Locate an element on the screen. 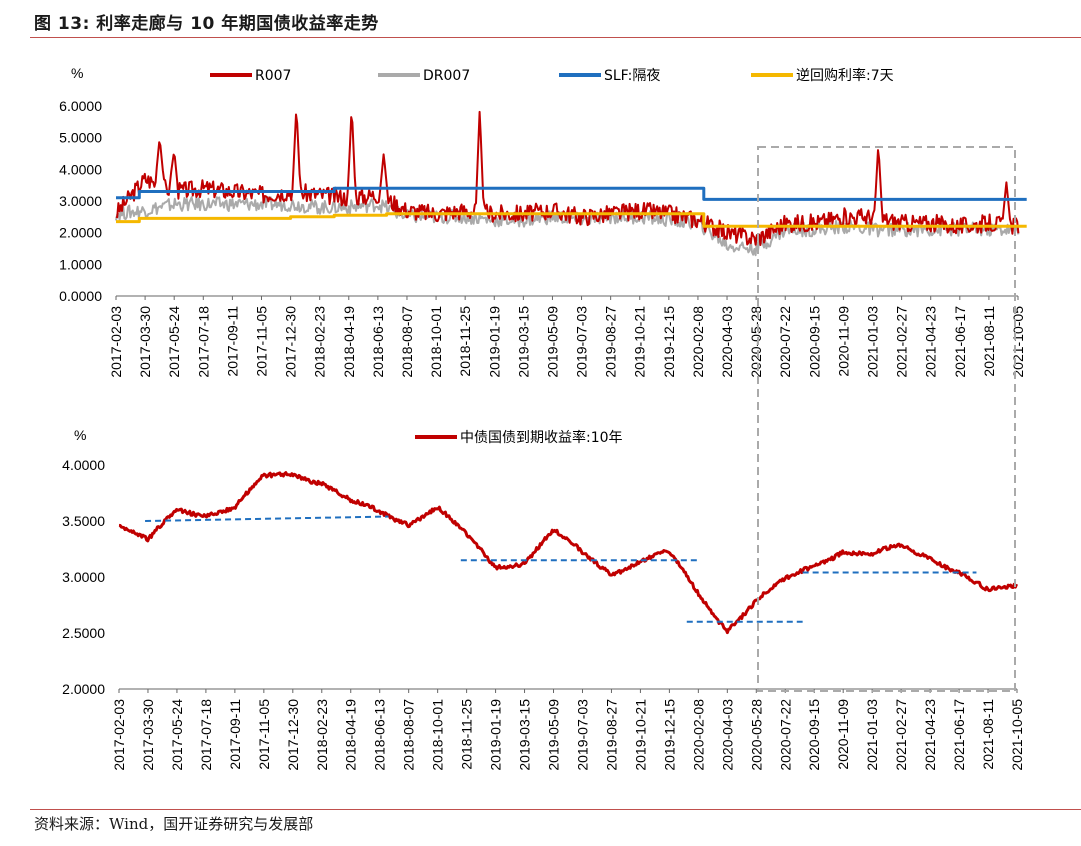  chart2-y-ticks: 2.0000 2.5000 3.0000 3.5000 4.0000 is located at coordinates (83, 577).